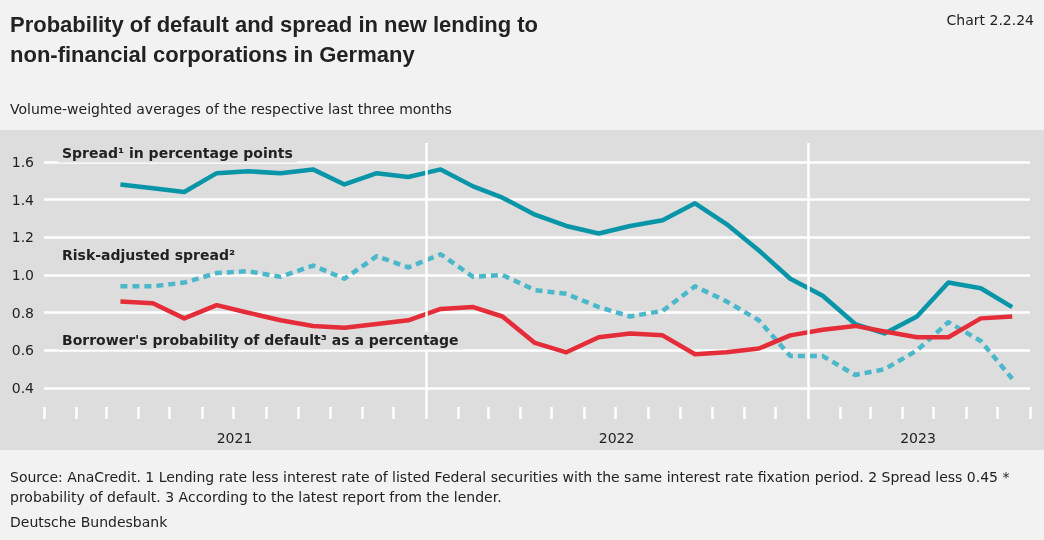  What do you see at coordinates (23, 350) in the screenshot?
I see `y-tick-label: 0.6` at bounding box center [23, 350].